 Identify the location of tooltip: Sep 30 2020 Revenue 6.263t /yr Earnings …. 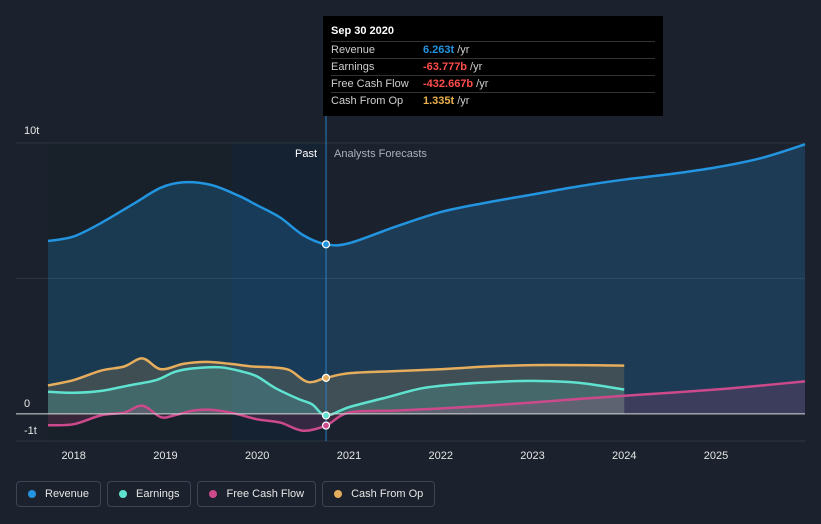
(493, 66).